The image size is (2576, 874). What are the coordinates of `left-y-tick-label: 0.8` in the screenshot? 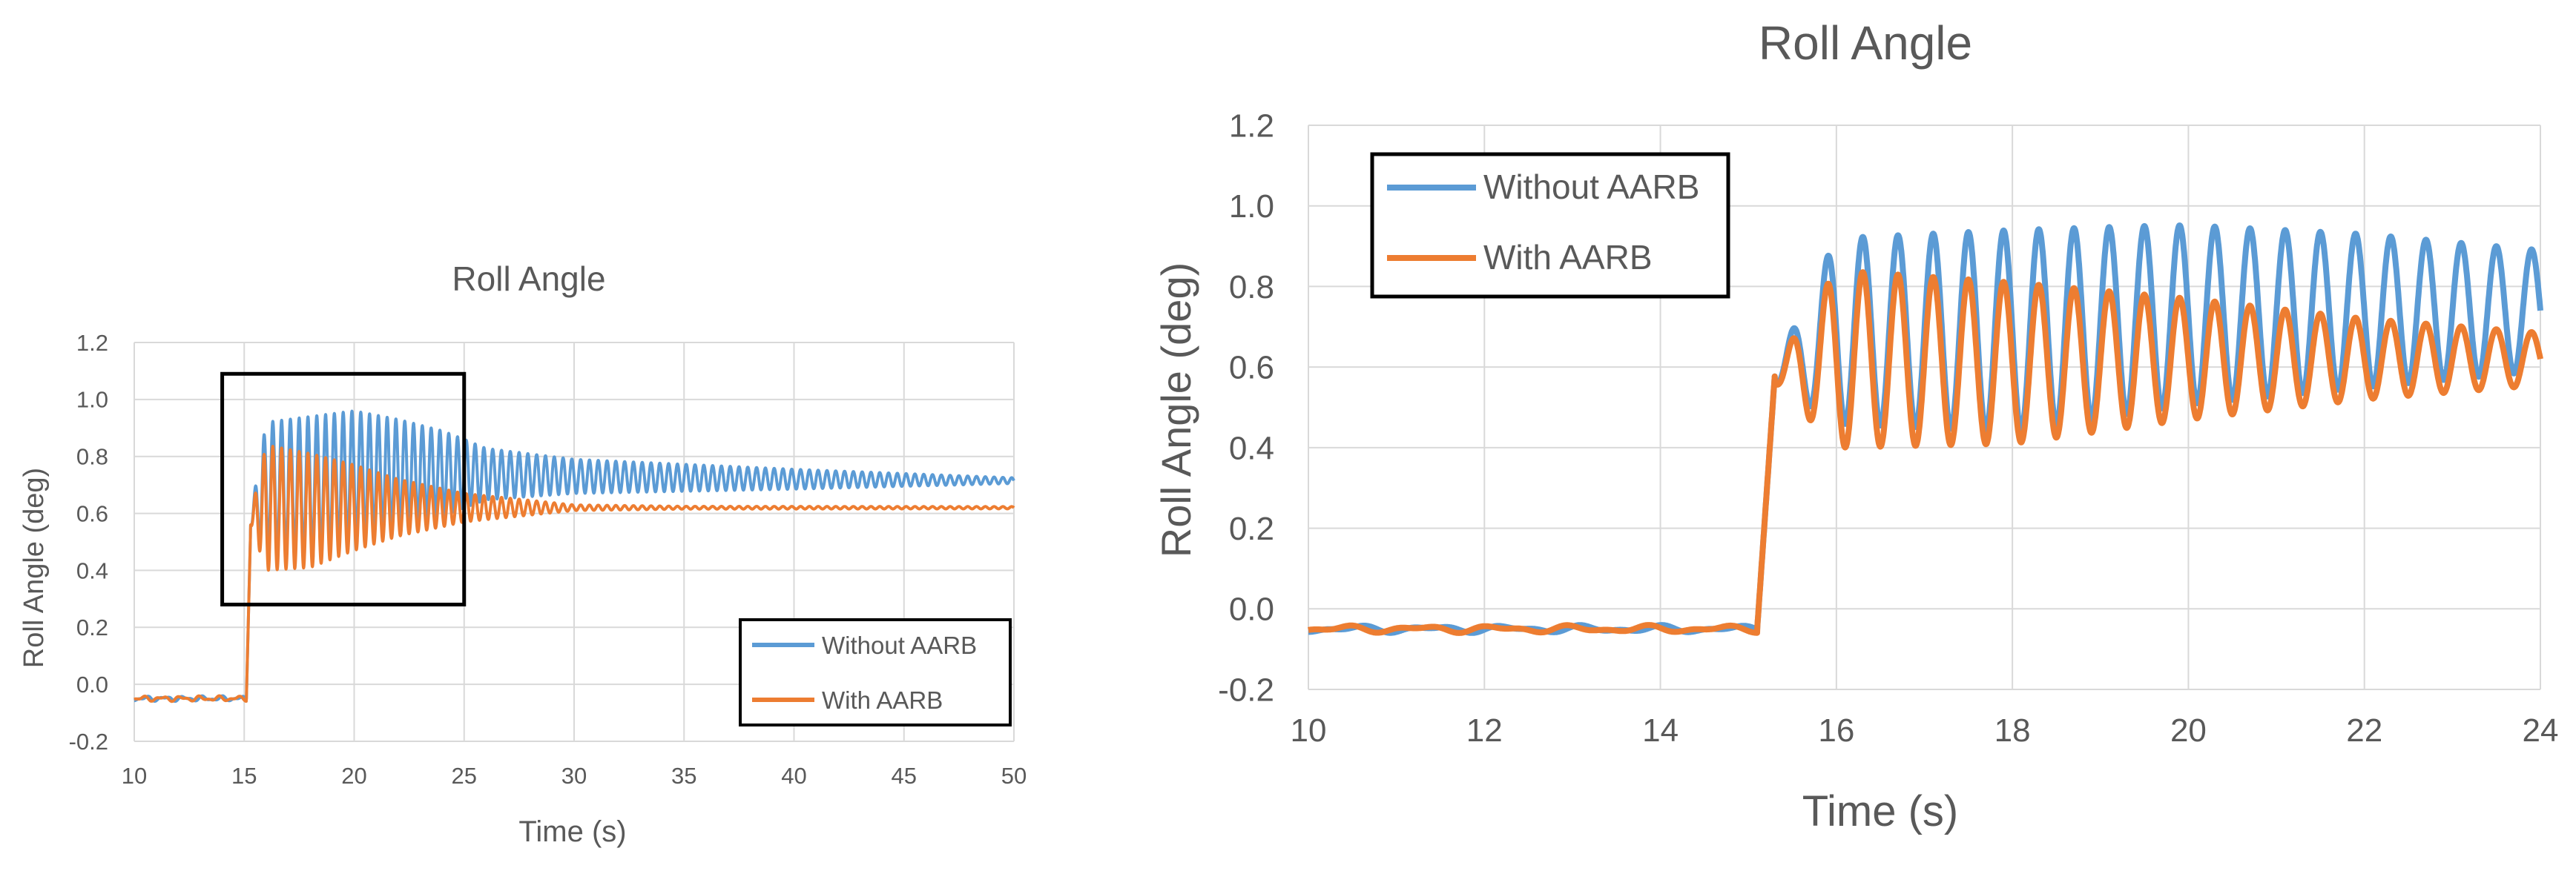 It's located at (92, 457).